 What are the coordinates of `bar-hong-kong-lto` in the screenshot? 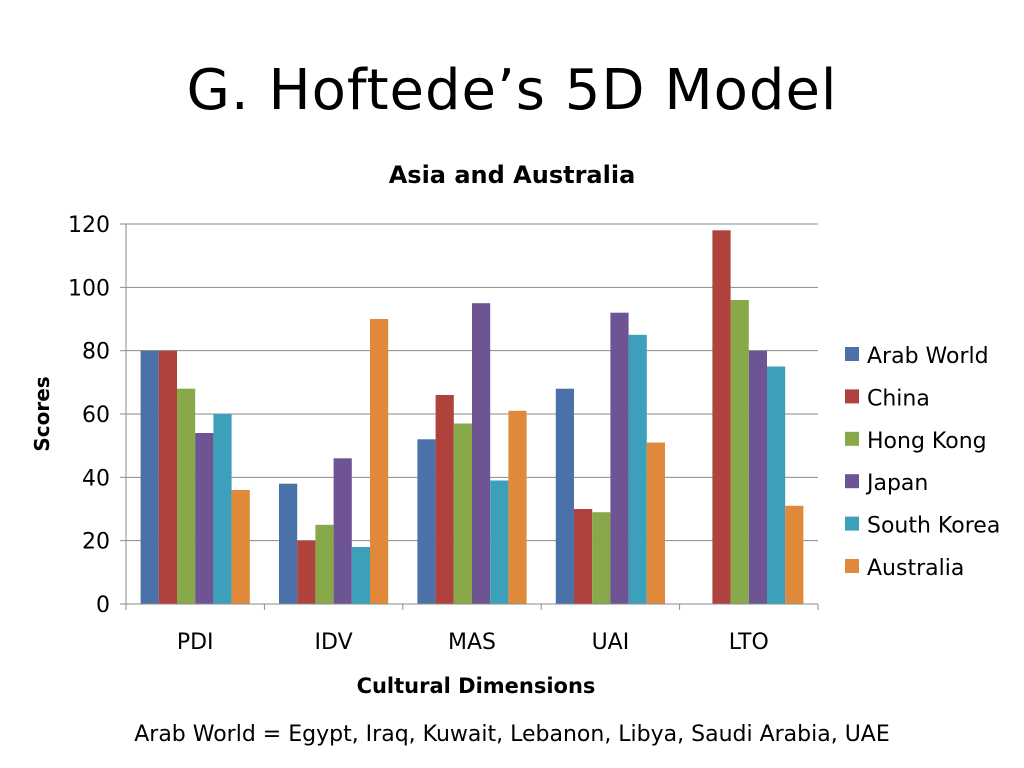 It's located at (739, 452).